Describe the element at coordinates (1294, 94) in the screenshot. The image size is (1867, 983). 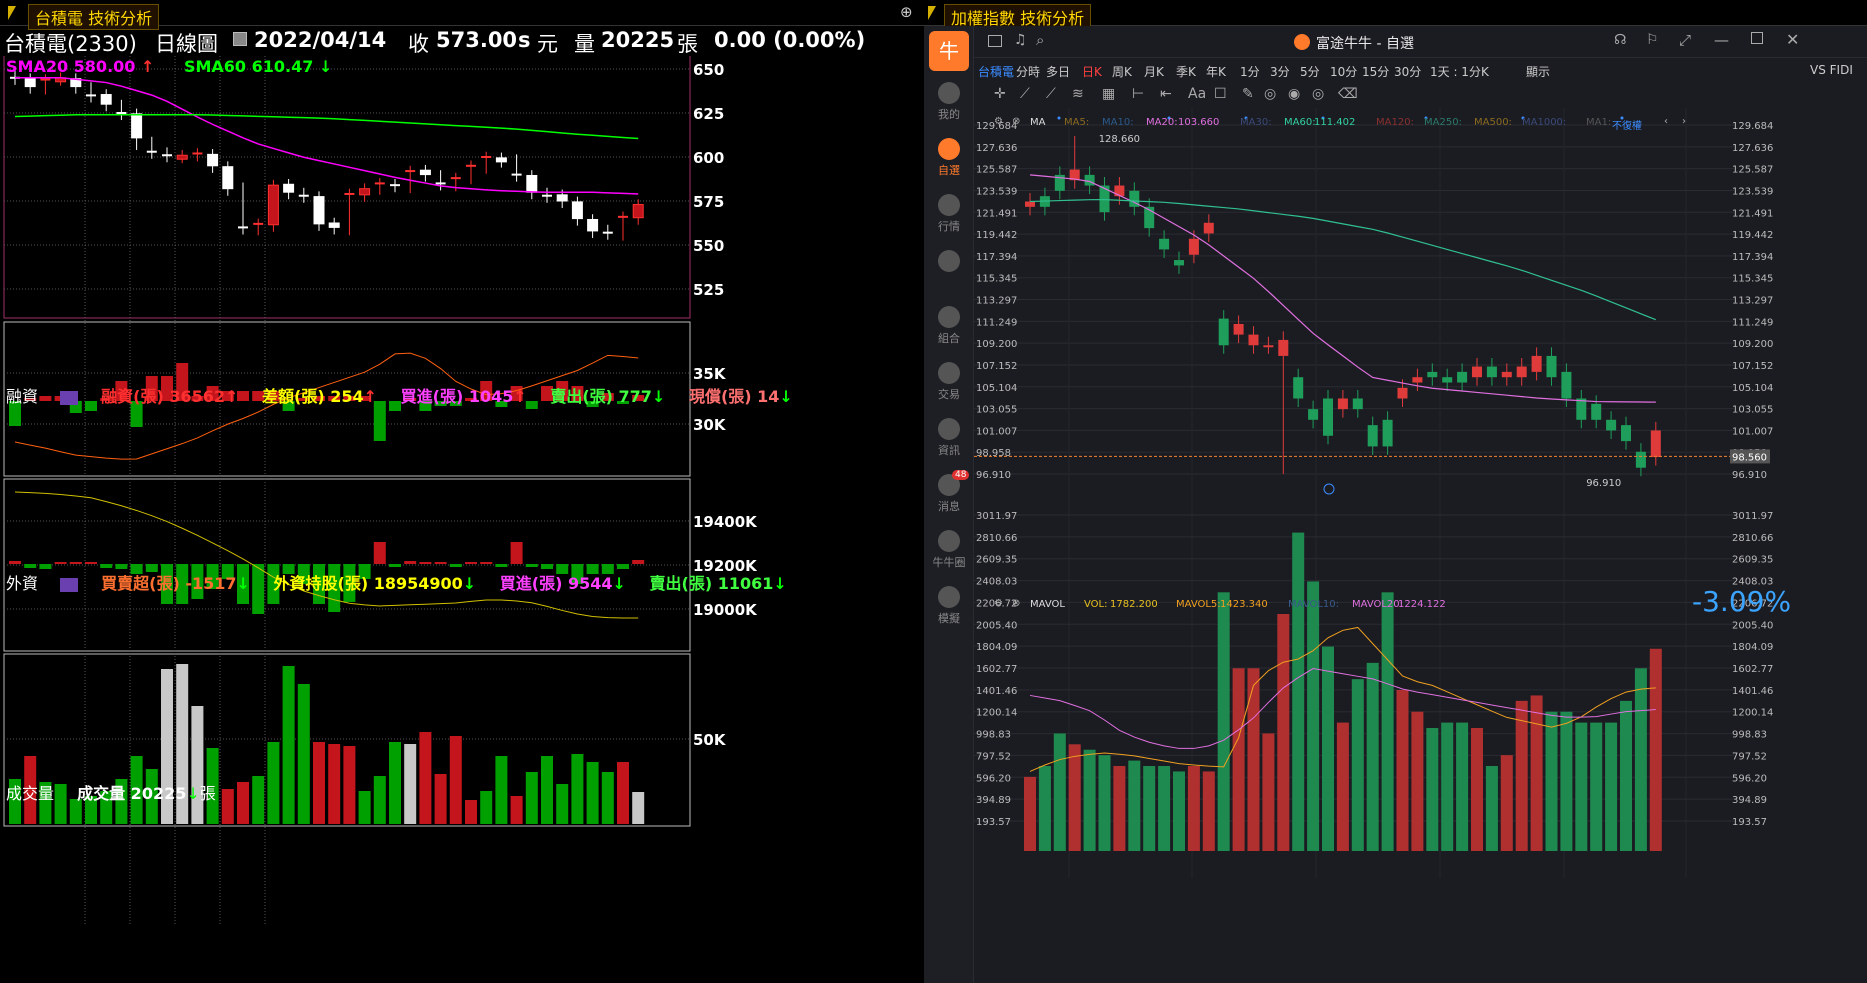
I see `lock-icon: ◉` at that location.